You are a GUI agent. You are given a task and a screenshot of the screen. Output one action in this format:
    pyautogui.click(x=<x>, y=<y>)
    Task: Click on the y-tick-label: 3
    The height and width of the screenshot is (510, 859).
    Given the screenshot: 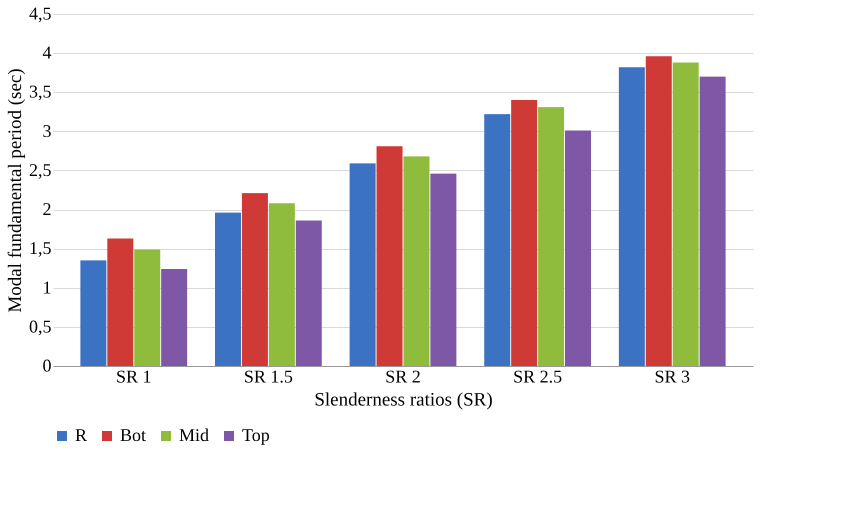 What is the action you would take?
    pyautogui.click(x=47, y=130)
    